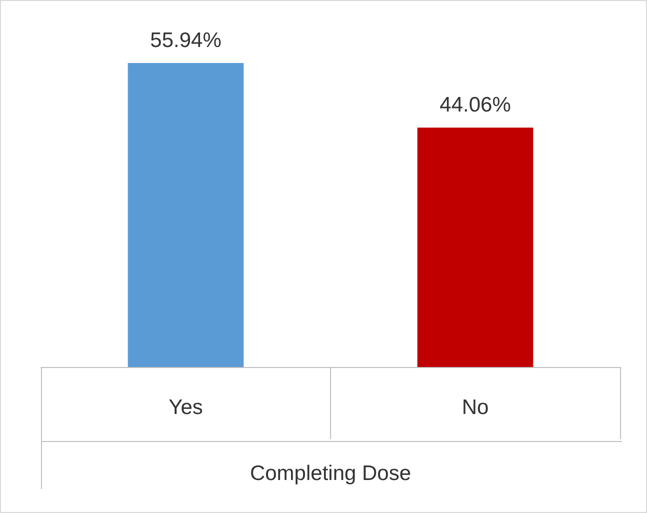  I want to click on x-axis-title: Completing Dose, so click(331, 473).